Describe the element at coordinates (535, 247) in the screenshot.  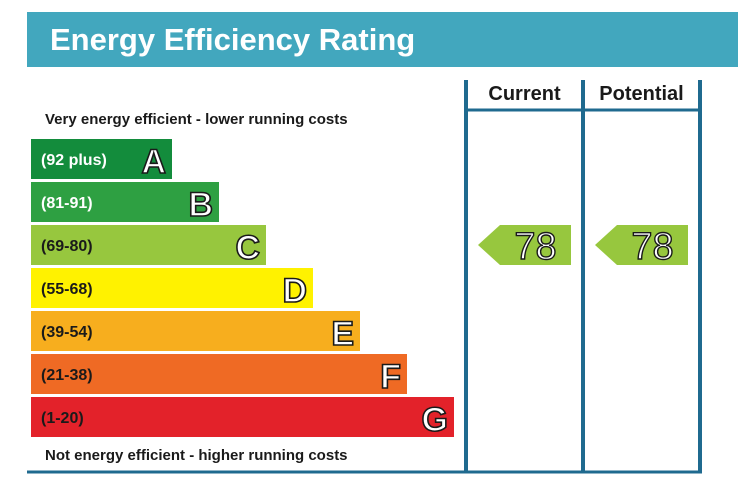
I see `rating-value-current: 78` at that location.